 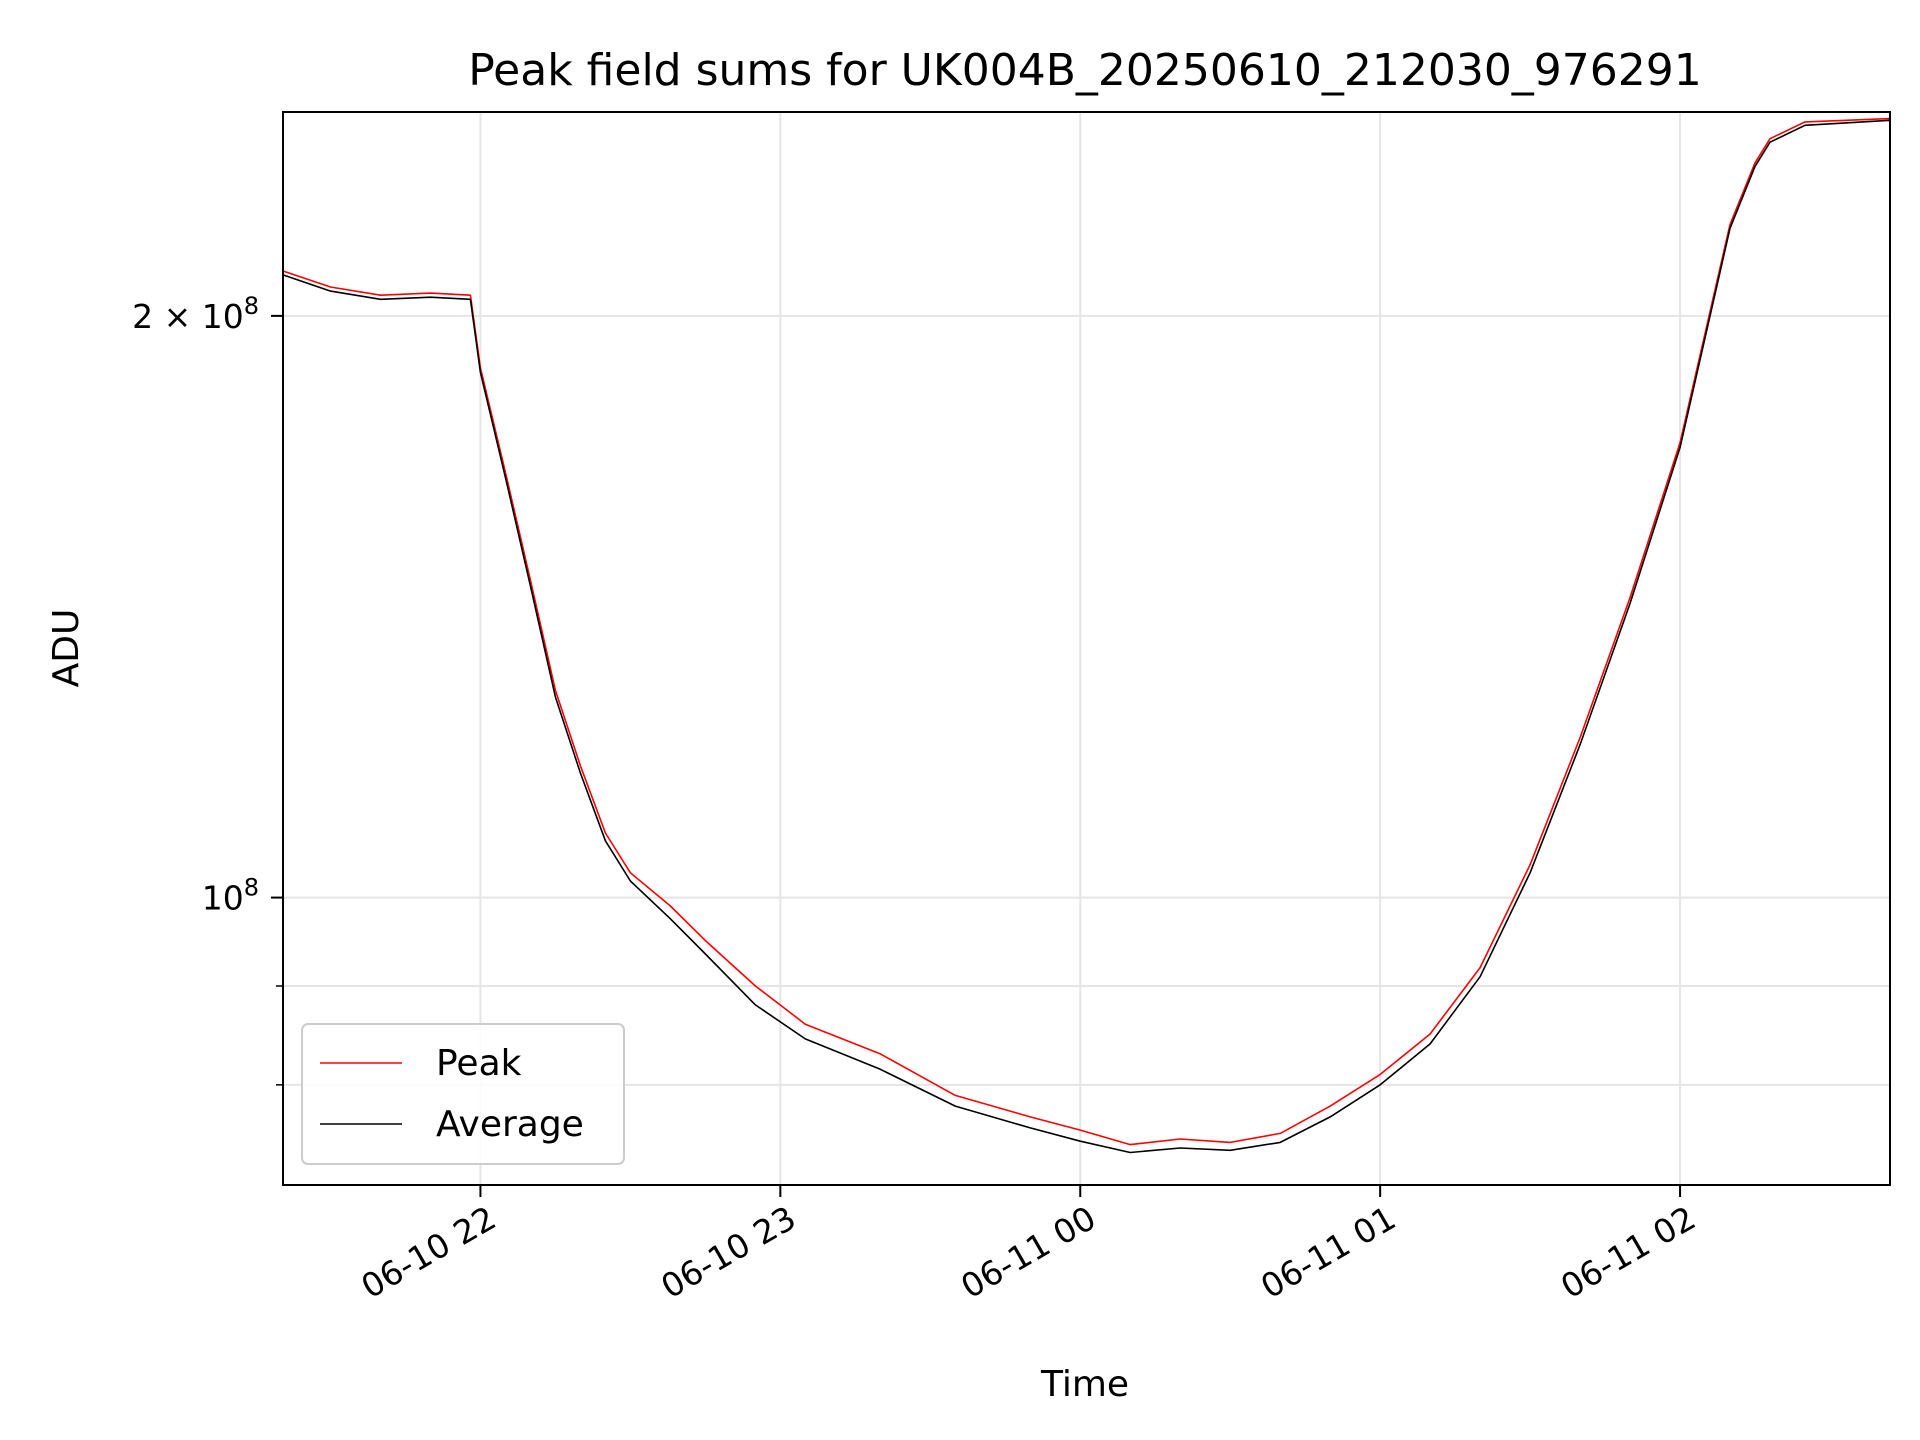 I want to click on y-tick-label: 2 × 10⁸, so click(x=195, y=314).